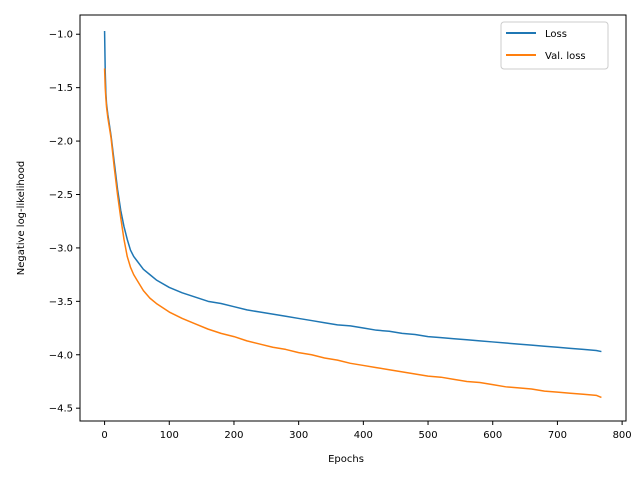 The width and height of the screenshot is (640, 480). What do you see at coordinates (61, 409) in the screenshot?
I see `y-tick-label: −4.5` at bounding box center [61, 409].